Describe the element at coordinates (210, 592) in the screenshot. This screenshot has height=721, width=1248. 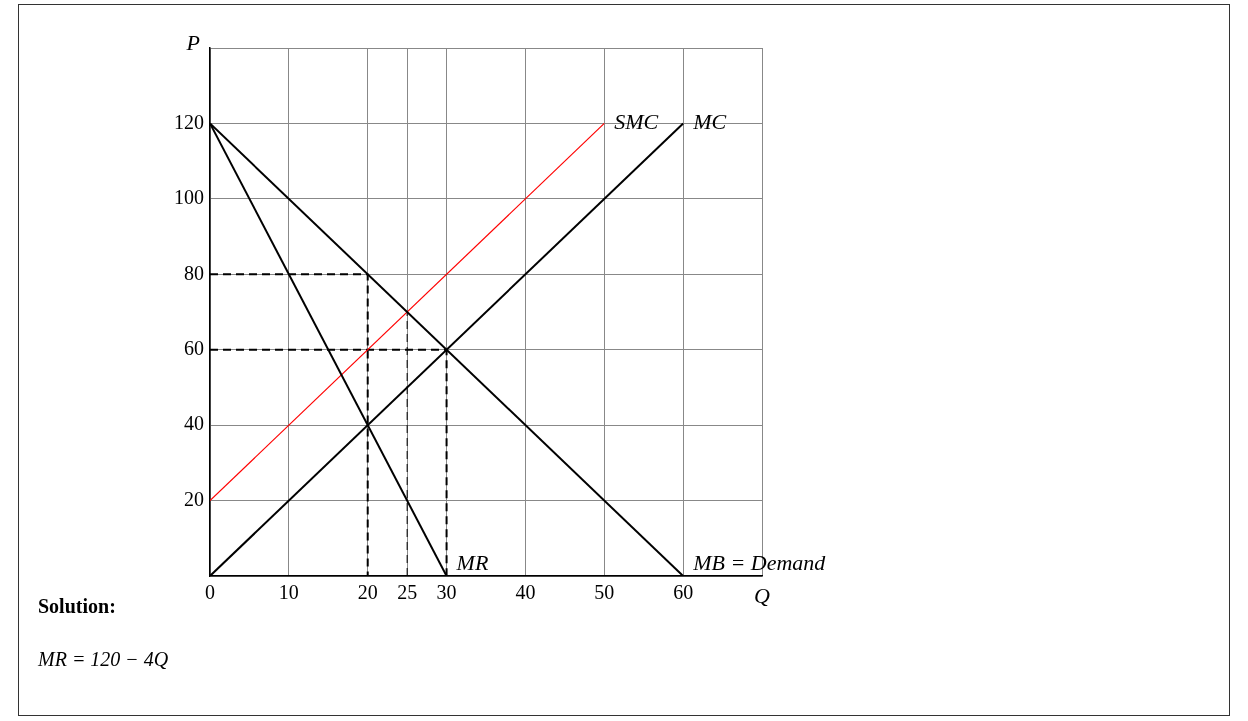
I see `x-tick-label: 0` at that location.